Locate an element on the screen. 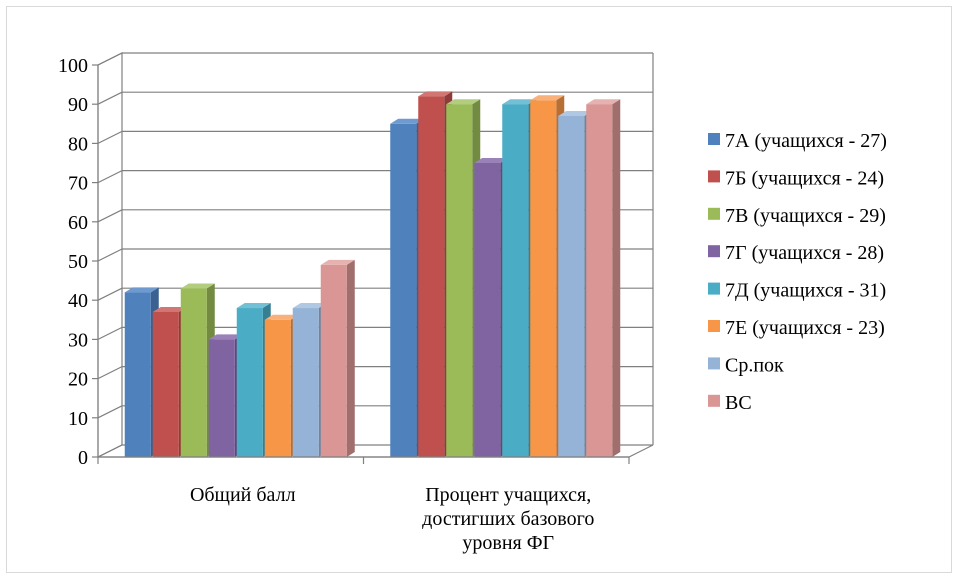  legend-label: 7Г (учащихся - 28) is located at coordinates (804, 253).